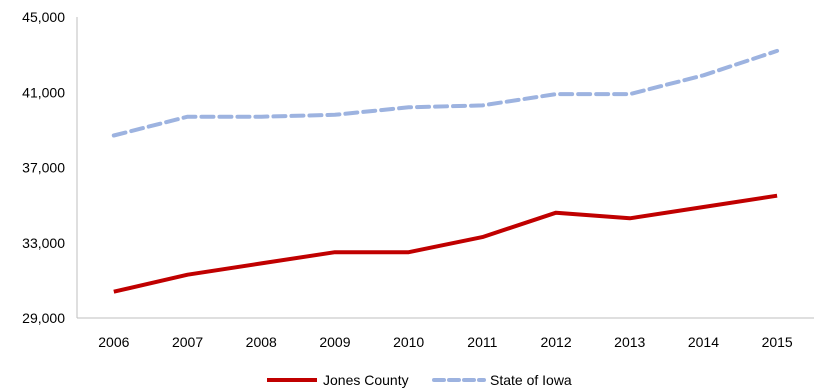 This screenshot has width=834, height=392. I want to click on y-tick-label: 29,000, so click(43, 318).